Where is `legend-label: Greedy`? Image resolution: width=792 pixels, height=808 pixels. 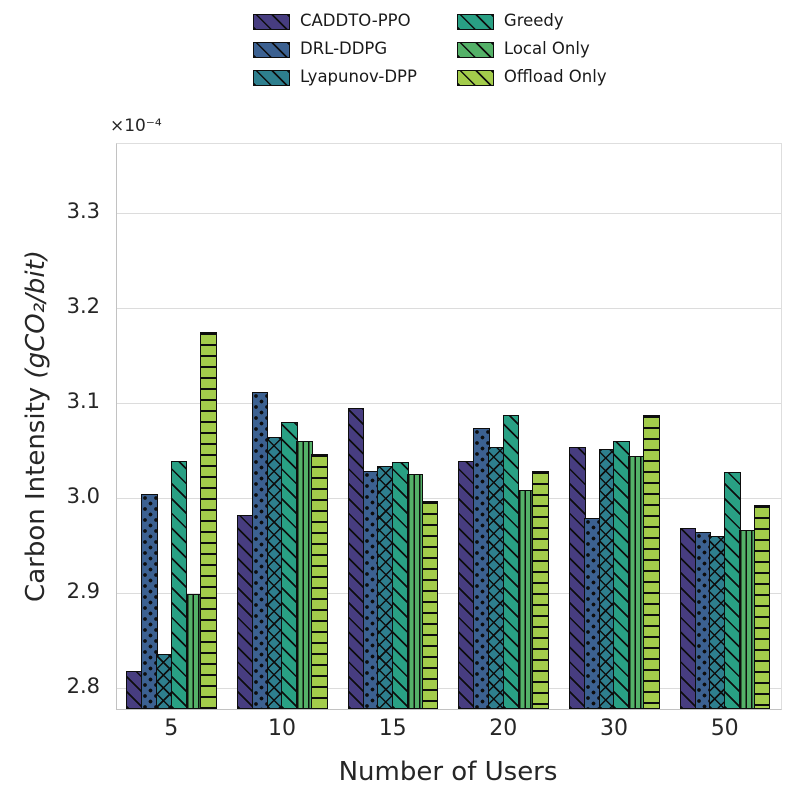 legend-label: Greedy is located at coordinates (533, 21).